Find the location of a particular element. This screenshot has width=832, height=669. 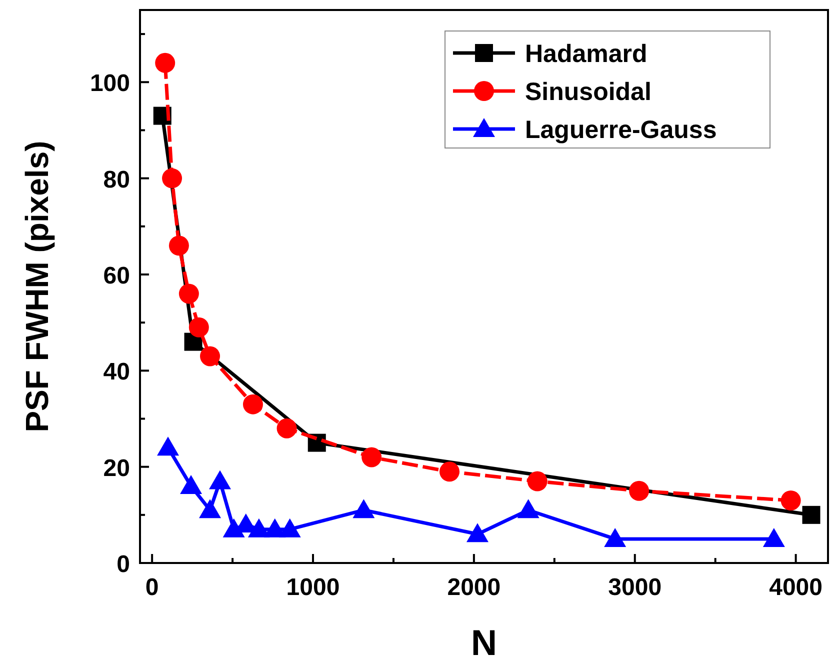

y-tick-label: 20 is located at coordinates (116, 468).